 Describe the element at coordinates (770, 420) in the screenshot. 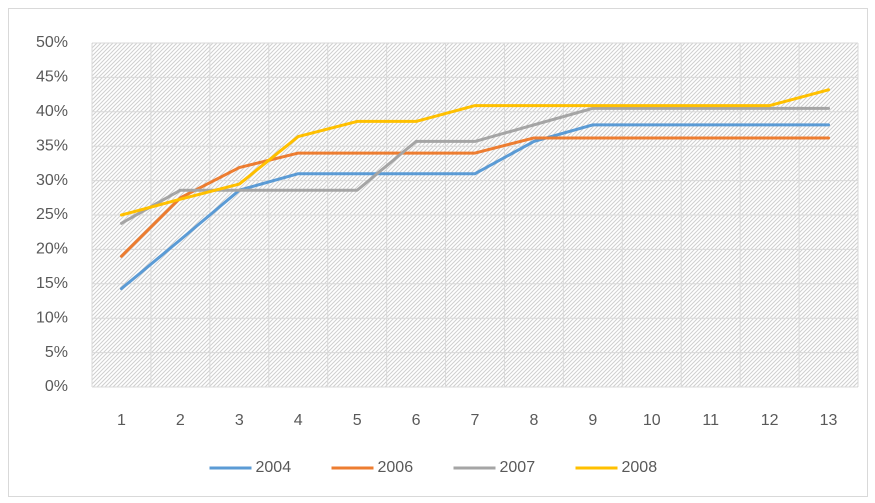

I see `x-tick-label: 12` at that location.